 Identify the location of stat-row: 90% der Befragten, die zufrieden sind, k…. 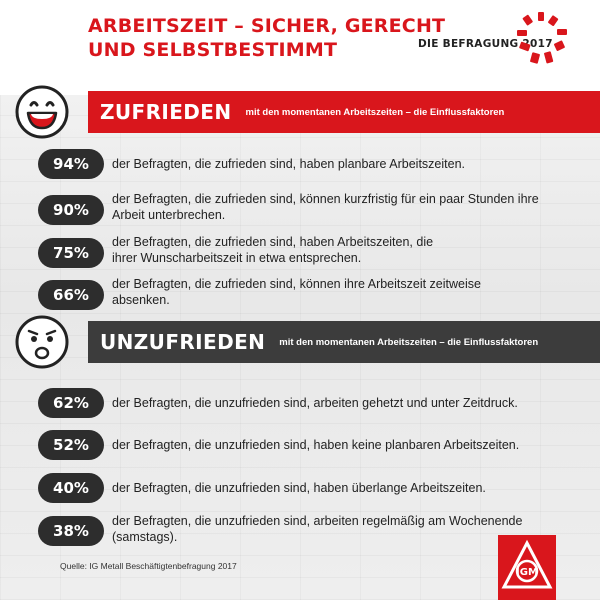
(318, 211).